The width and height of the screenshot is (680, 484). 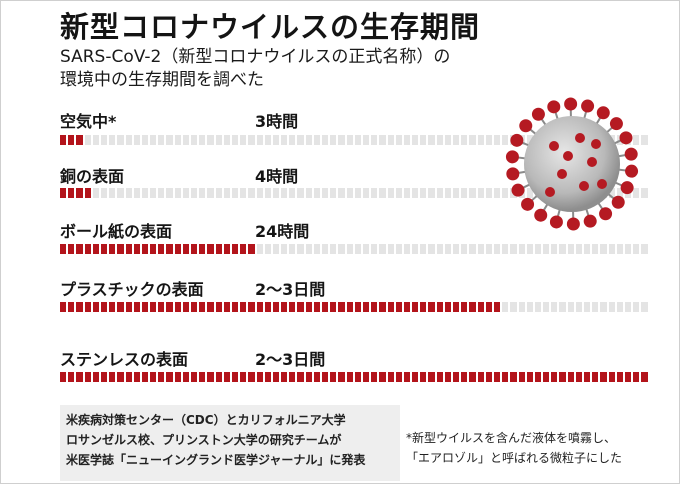 I want to click on survival-bar-cardboard, so click(x=354, y=249).